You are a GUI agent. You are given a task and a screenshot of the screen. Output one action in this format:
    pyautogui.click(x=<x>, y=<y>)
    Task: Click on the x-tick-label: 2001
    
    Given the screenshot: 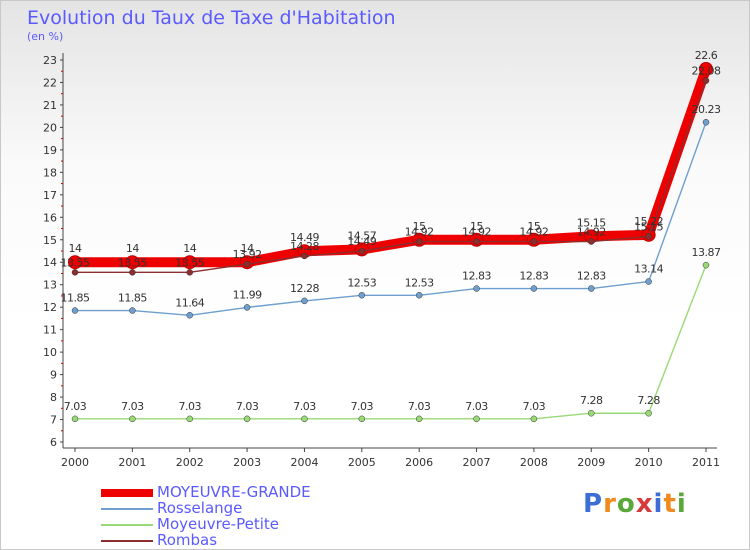 What is the action you would take?
    pyautogui.click(x=132, y=462)
    